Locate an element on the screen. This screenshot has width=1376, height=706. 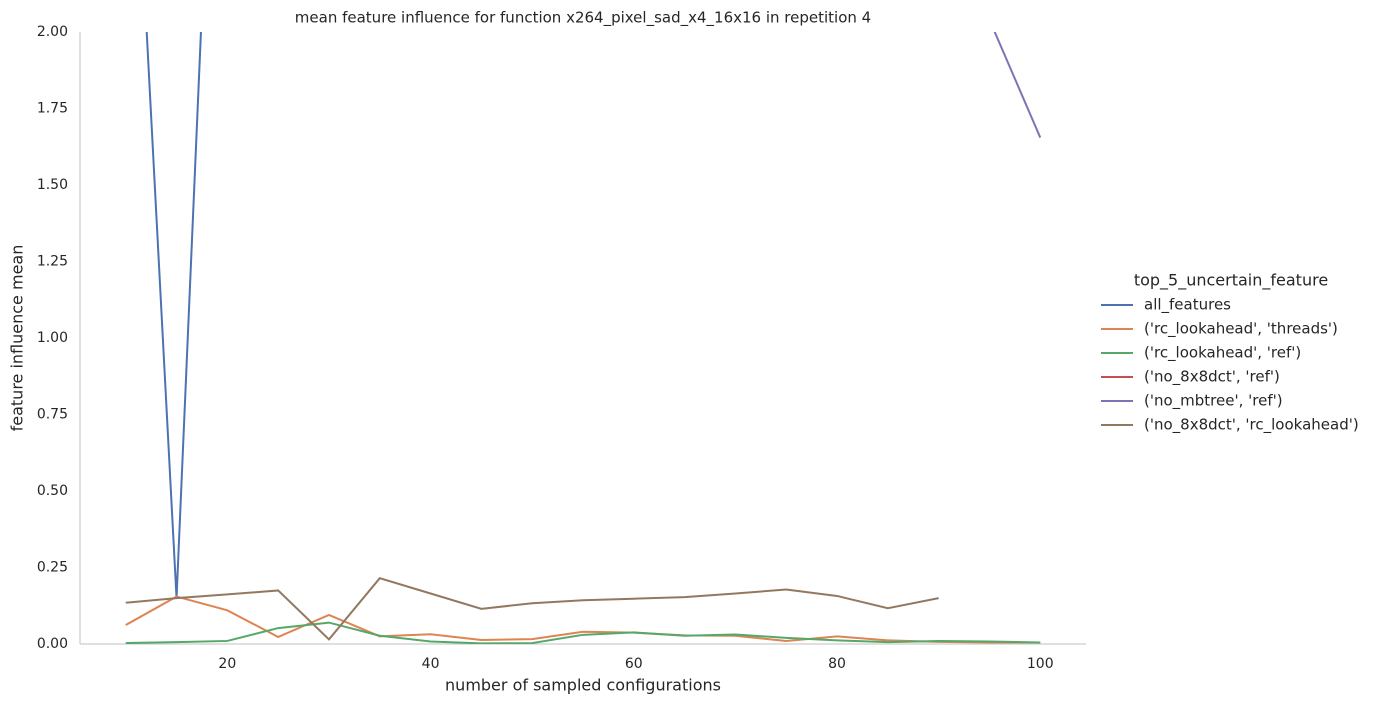
x-tick-label: 60 is located at coordinates (634, 664).